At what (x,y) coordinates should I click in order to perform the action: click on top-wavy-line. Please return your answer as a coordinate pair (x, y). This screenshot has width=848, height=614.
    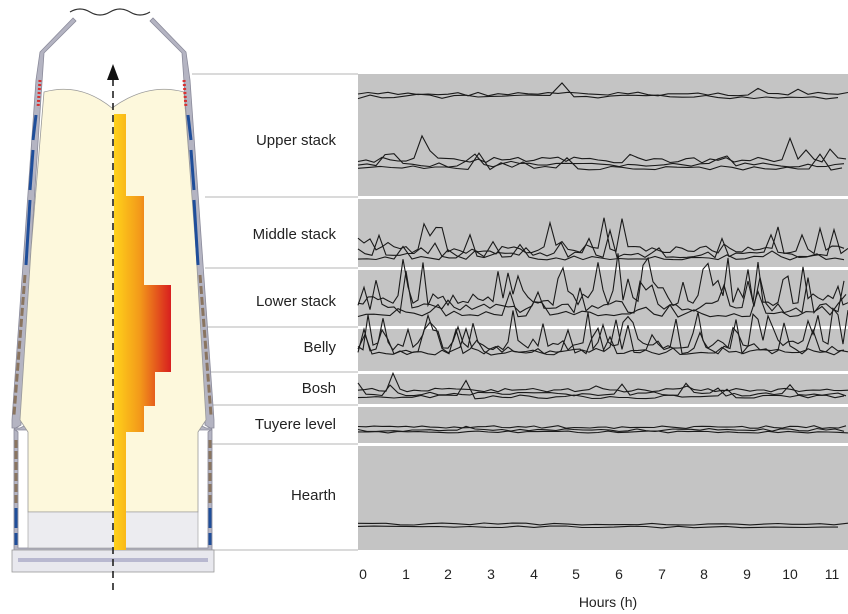
    Looking at the image, I should click on (110, 12).